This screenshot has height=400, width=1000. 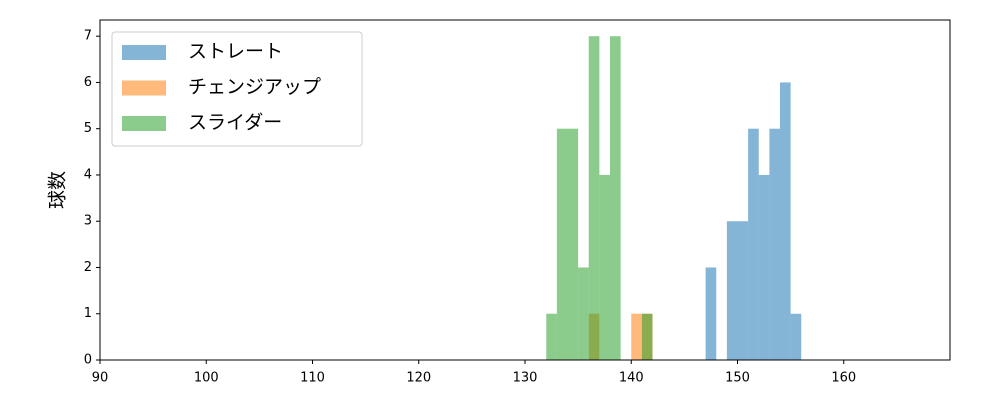 I want to click on legend-label: ストレート, so click(x=235, y=52).